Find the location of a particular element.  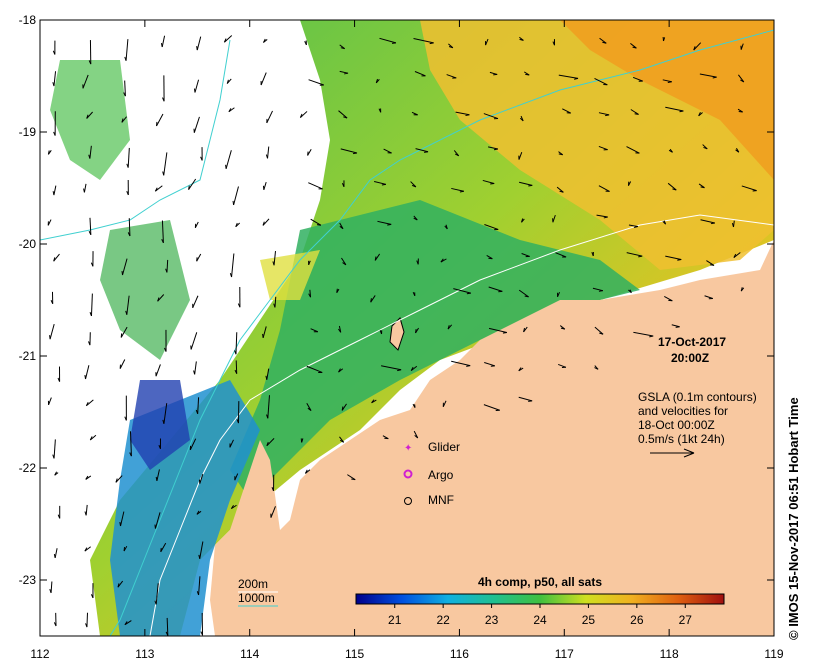

x-tick-label: 113 is located at coordinates (144, 654).